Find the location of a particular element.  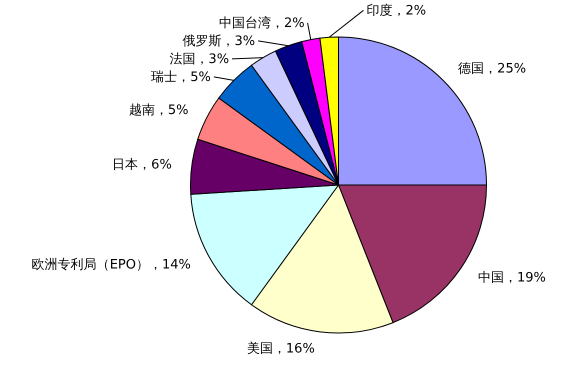

slice-label: 瑞士，5% is located at coordinates (181, 77).